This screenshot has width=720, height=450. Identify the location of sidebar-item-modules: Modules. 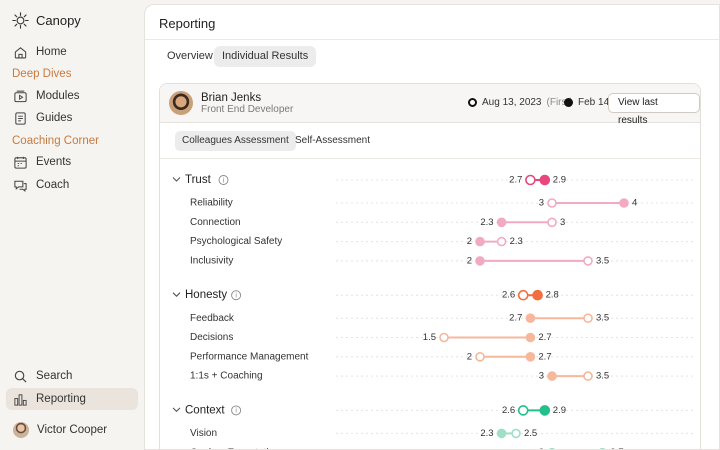
(72, 96).